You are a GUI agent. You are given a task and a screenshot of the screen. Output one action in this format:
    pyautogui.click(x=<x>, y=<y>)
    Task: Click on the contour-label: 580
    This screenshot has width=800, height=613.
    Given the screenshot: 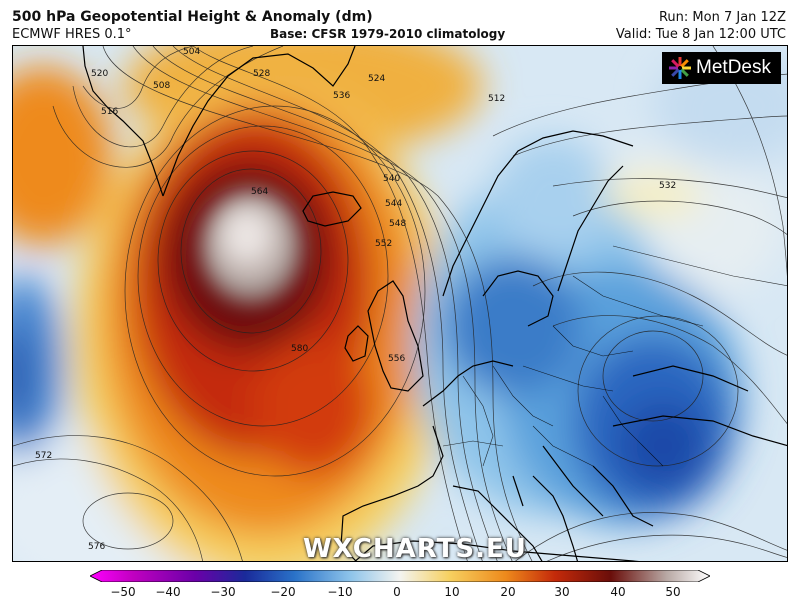 What is the action you would take?
    pyautogui.click(x=299, y=349)
    